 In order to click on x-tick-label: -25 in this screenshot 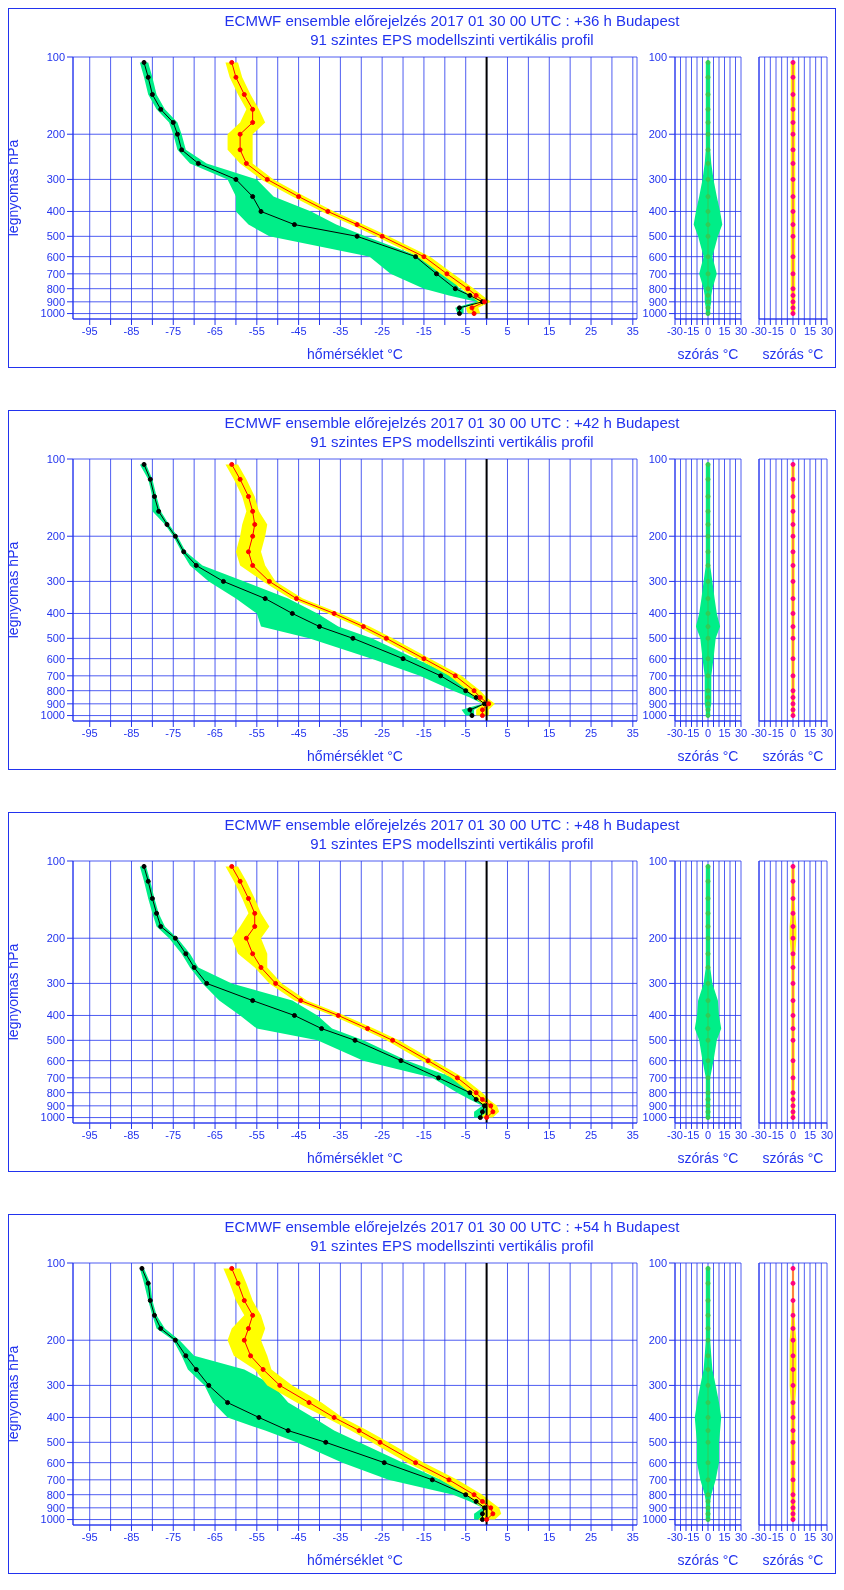, I will do `click(382, 732)`.